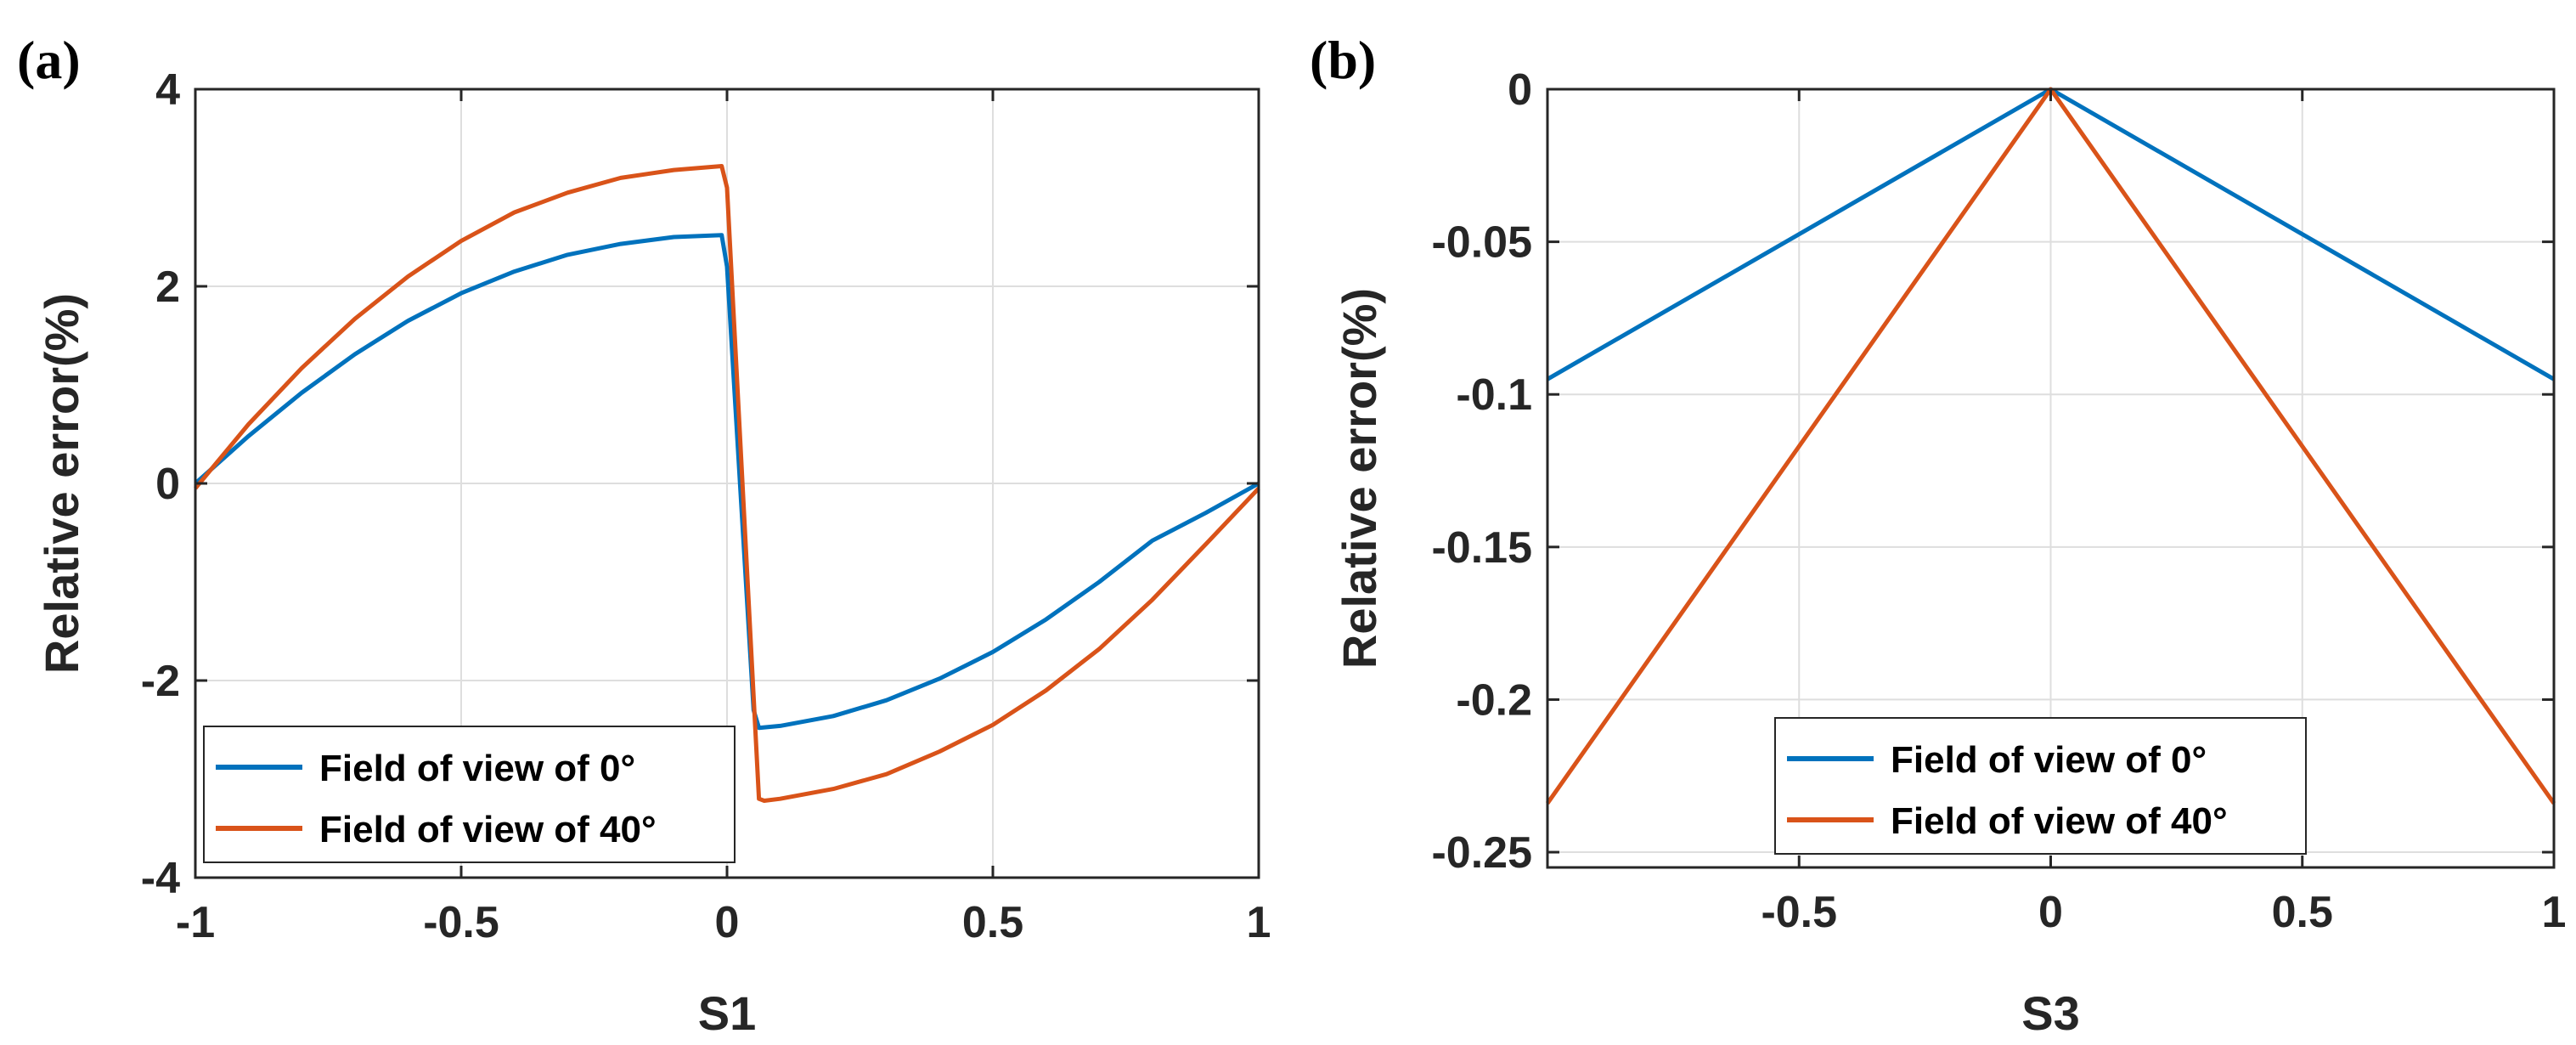  I want to click on y-tick-label: -0.2, so click(1494, 700).